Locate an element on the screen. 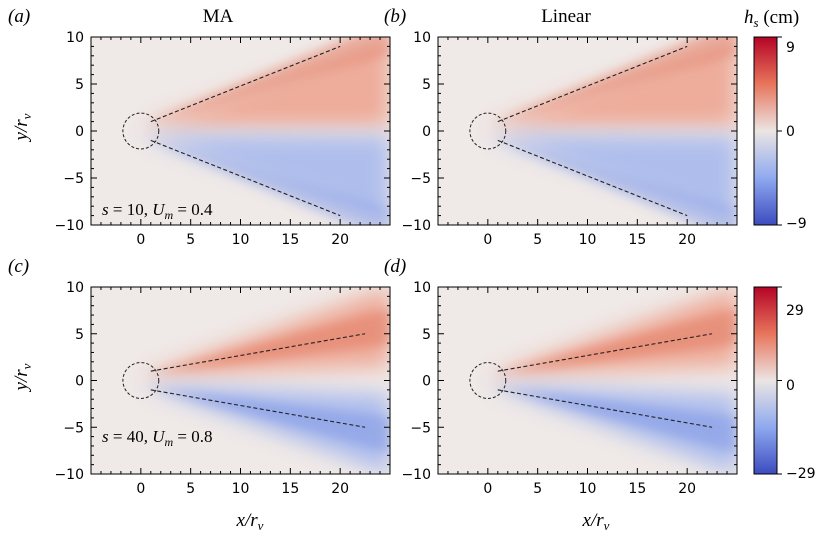  panel-title-ma: MA is located at coordinates (218, 16).